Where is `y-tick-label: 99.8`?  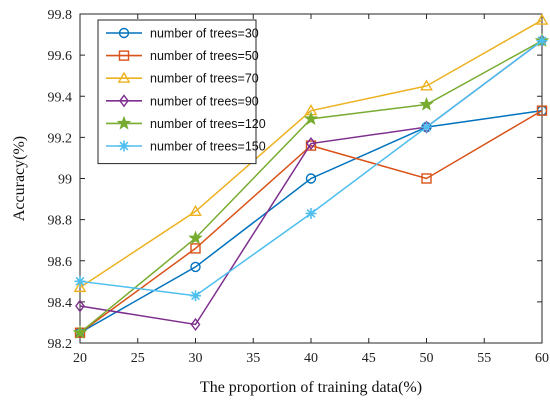
y-tick-label: 99.8 is located at coordinates (60, 15).